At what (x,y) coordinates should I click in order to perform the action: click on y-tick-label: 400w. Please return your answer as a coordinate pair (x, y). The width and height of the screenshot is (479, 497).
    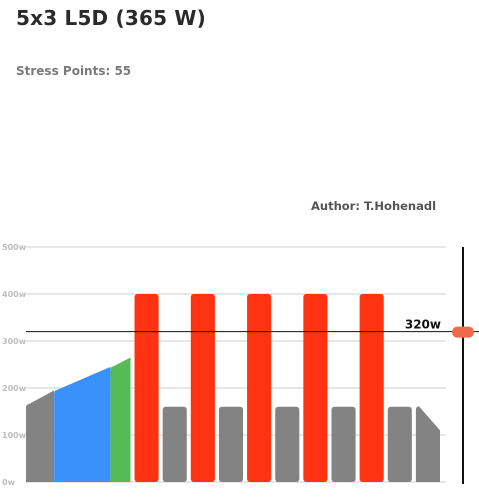
    Looking at the image, I should click on (14, 294).